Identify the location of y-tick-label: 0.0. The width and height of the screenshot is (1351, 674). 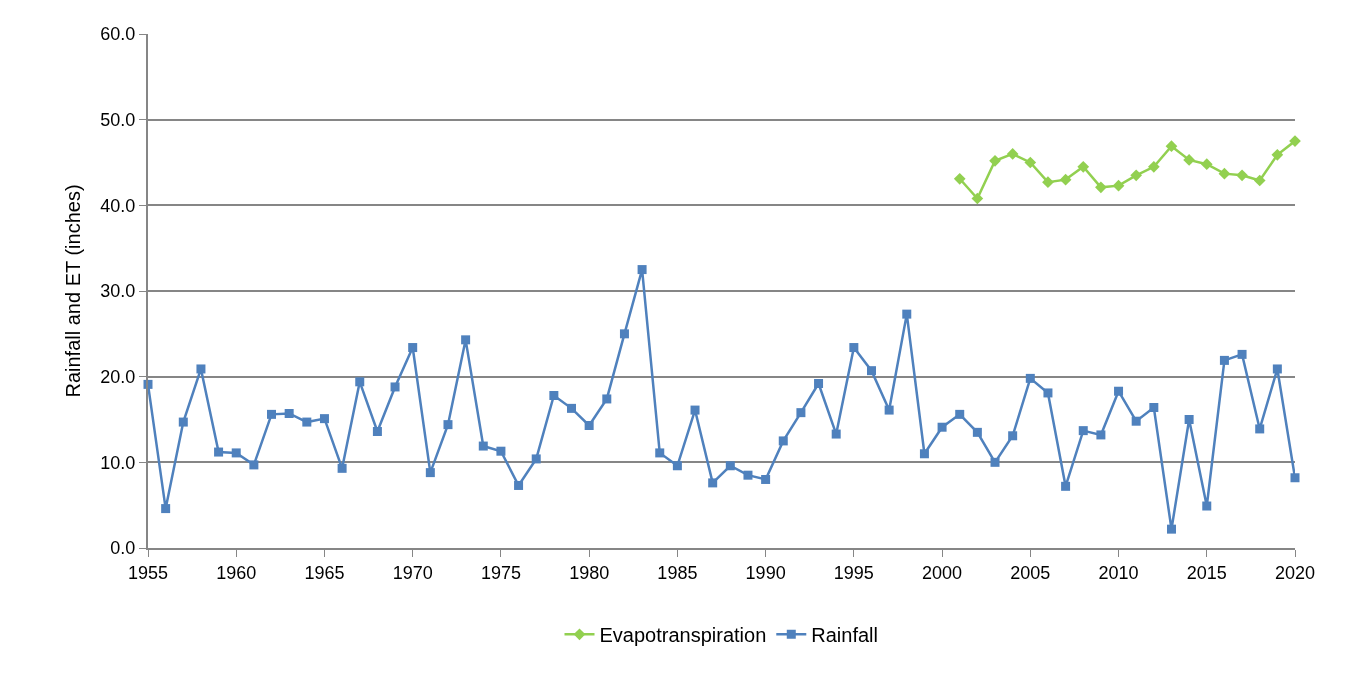
(123, 548).